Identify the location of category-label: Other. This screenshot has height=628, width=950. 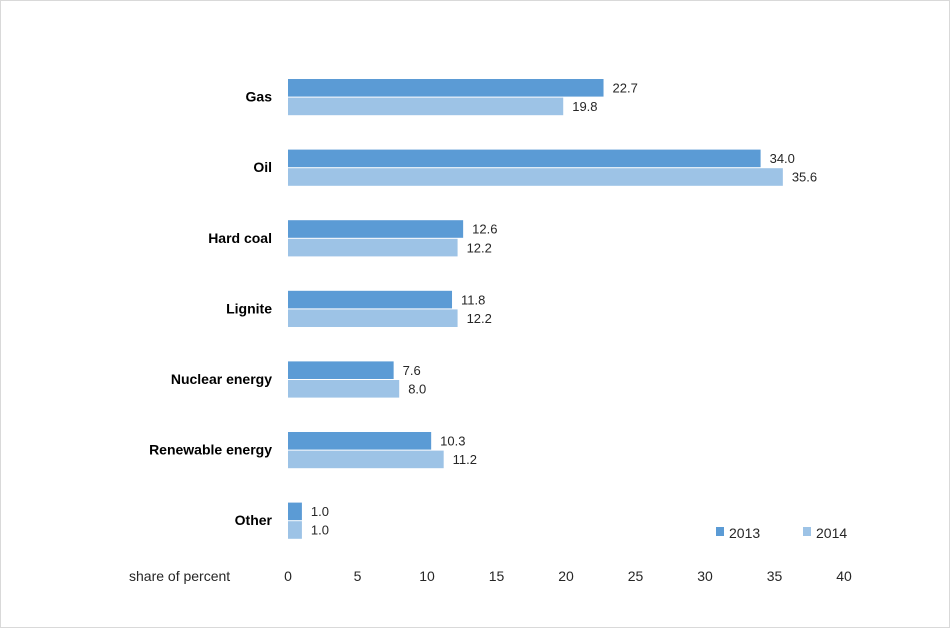
(254, 520).